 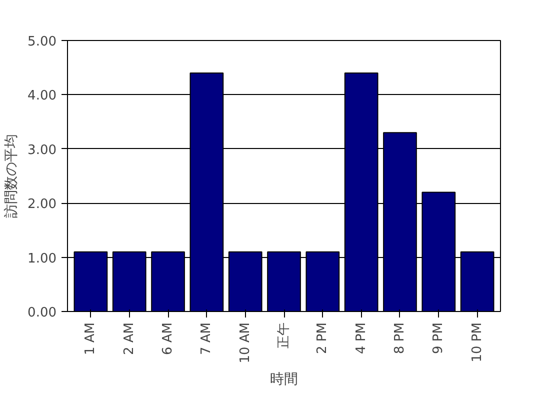 What do you see at coordinates (42, 150) in the screenshot?
I see `y-tick-label: 3.00` at bounding box center [42, 150].